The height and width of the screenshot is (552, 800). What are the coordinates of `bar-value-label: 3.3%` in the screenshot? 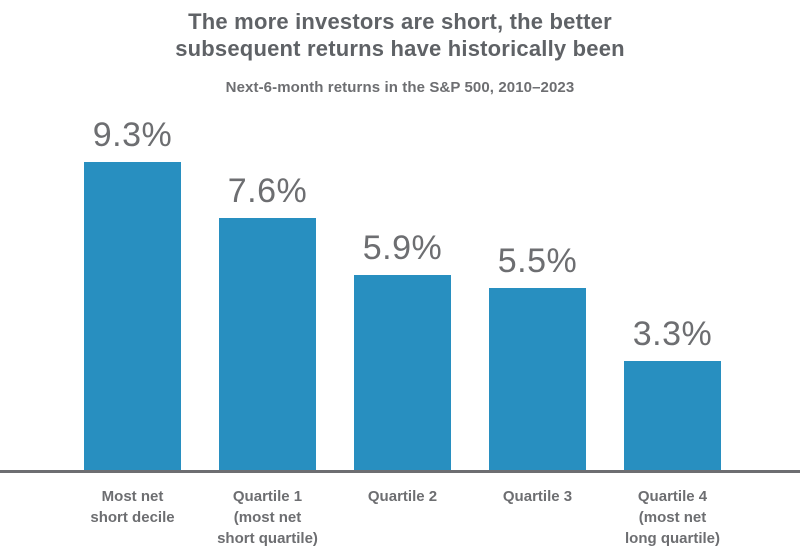 It's located at (672, 334).